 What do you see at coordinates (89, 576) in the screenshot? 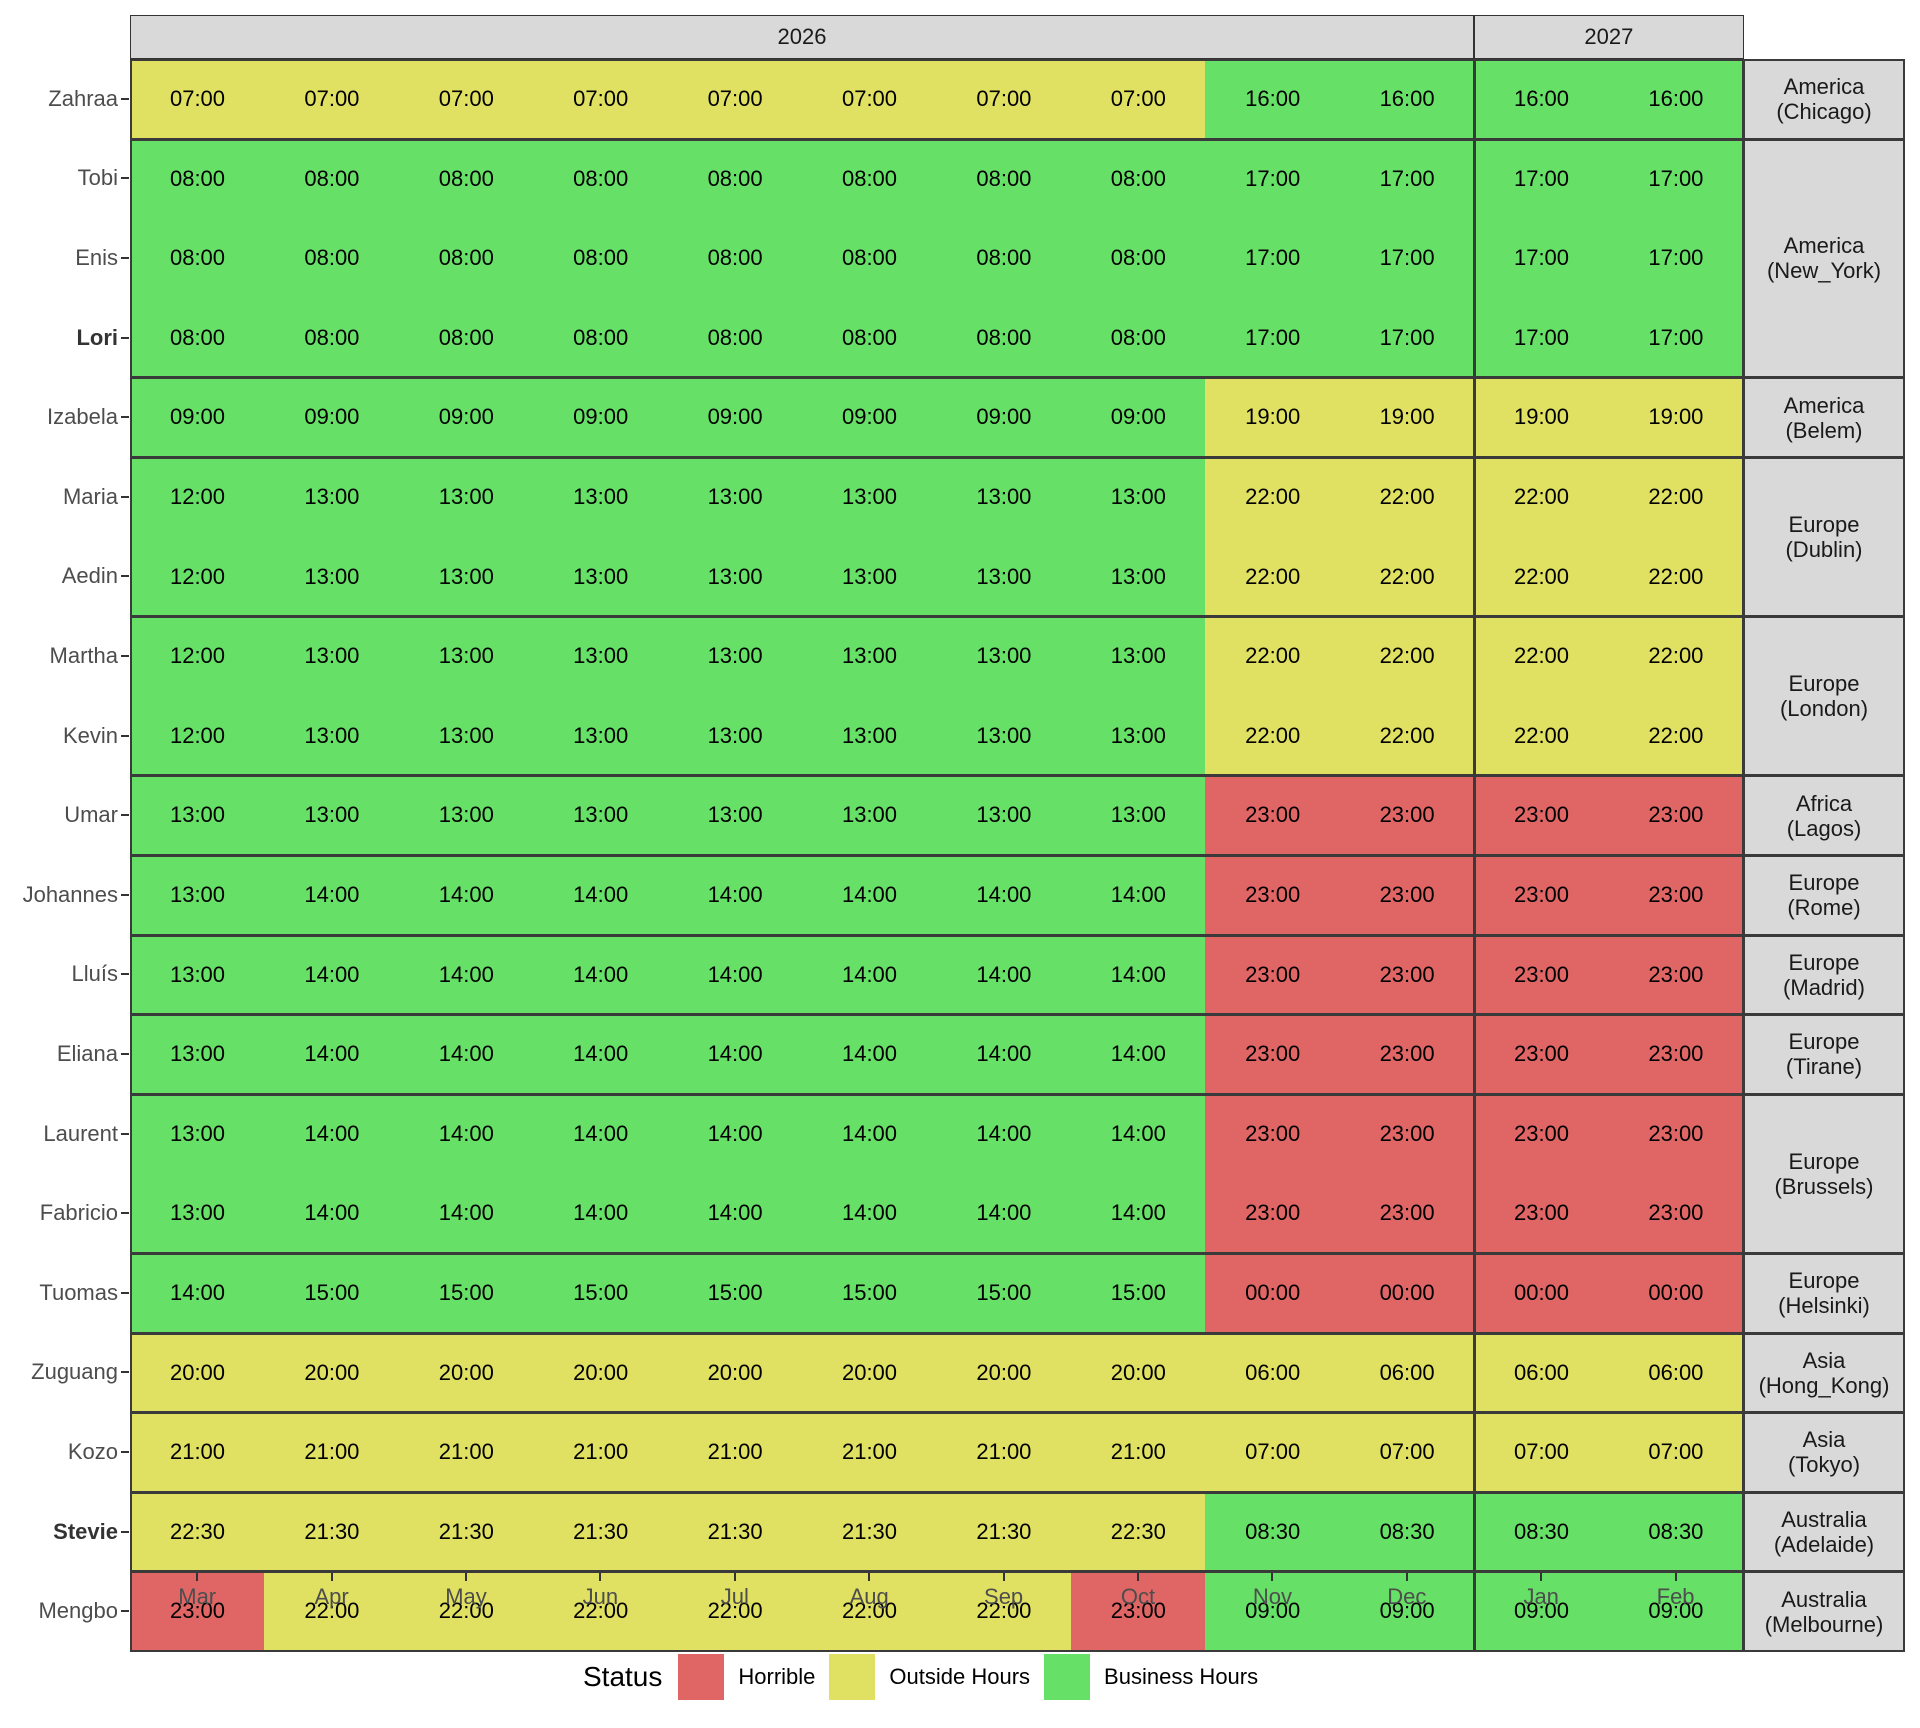
I see `y-axis-label: Aedin` at bounding box center [89, 576].